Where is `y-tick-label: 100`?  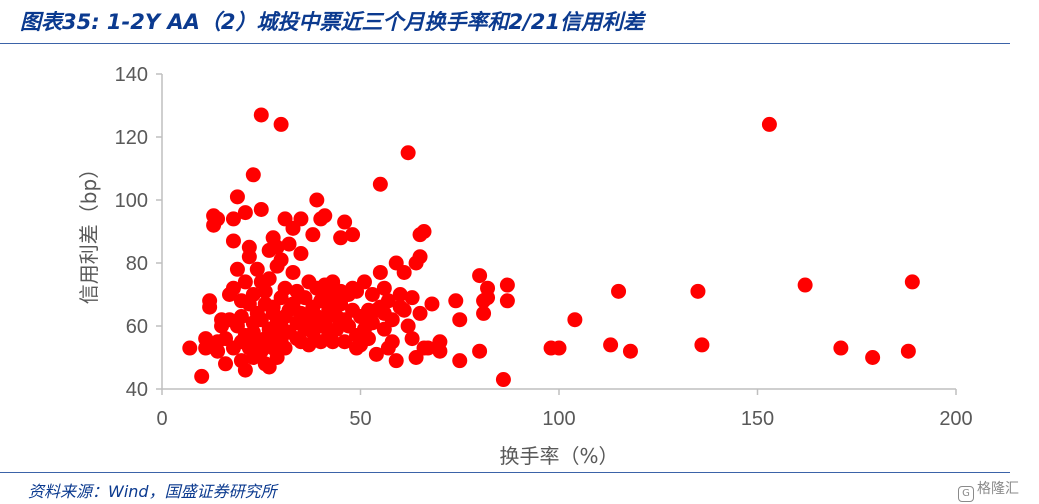
y-tick-label: 100 is located at coordinates (131, 201).